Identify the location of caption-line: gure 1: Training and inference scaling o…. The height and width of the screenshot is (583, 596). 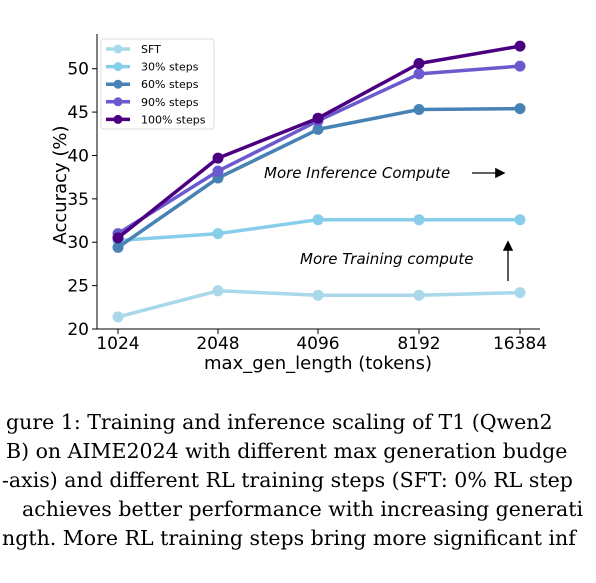
(279, 422).